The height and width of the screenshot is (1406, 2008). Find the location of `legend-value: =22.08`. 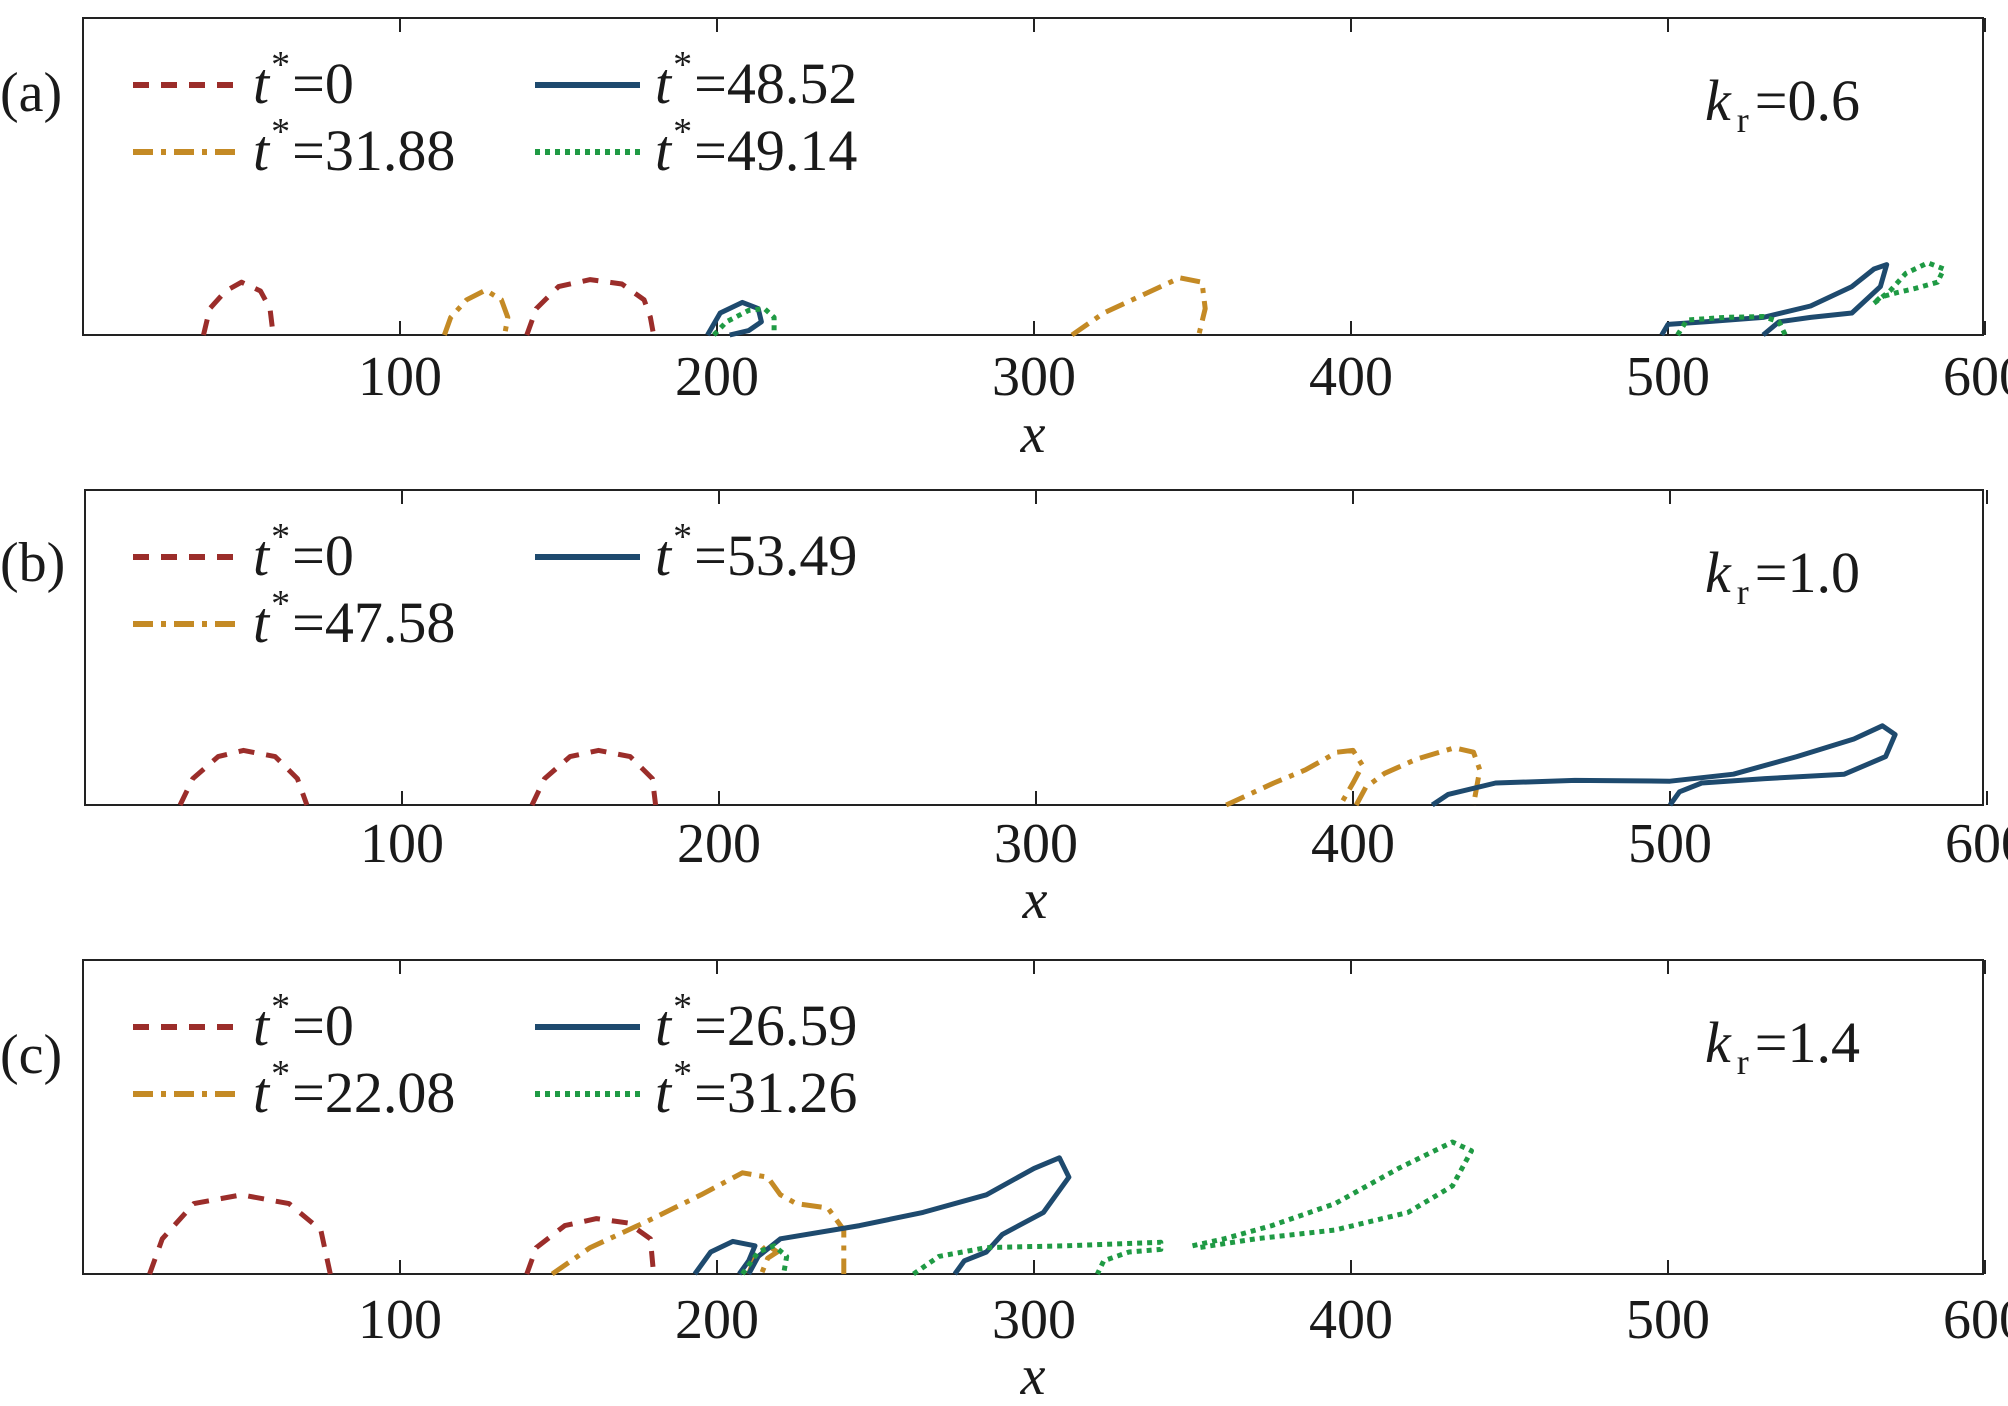

legend-value: =22.08 is located at coordinates (373, 1092).